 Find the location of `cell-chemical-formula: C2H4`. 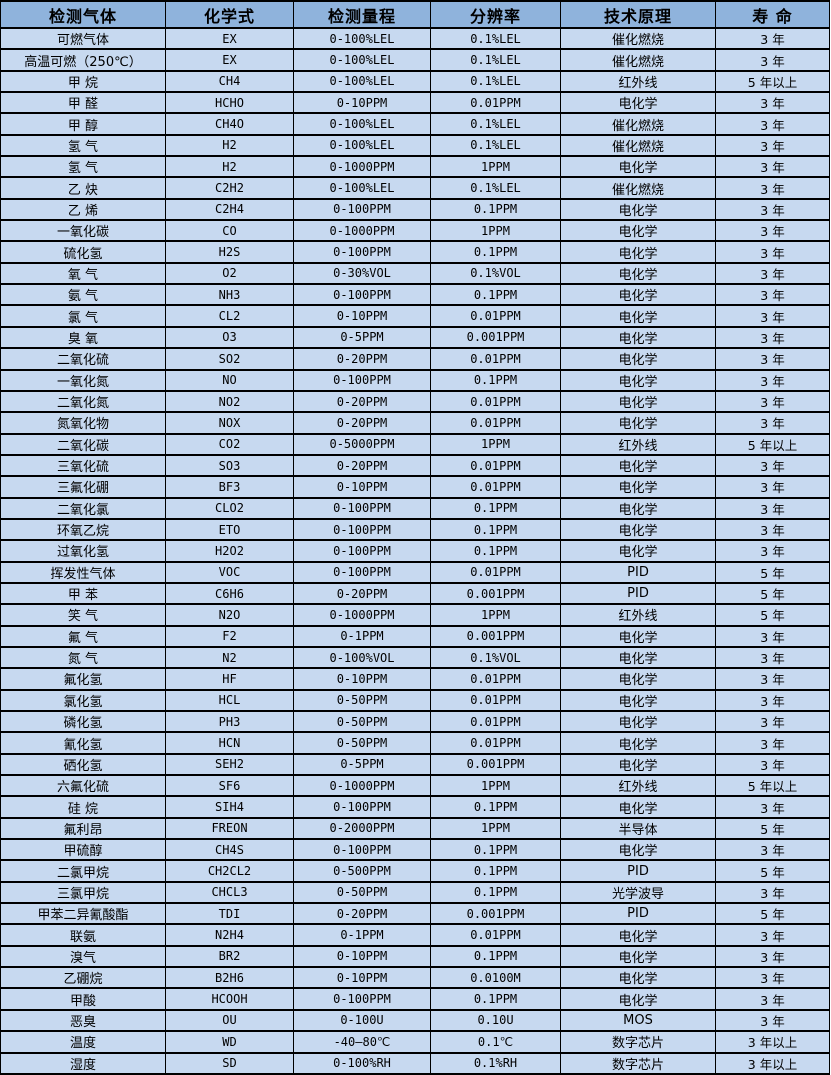

cell-chemical-formula: C2H4 is located at coordinates (229, 209).